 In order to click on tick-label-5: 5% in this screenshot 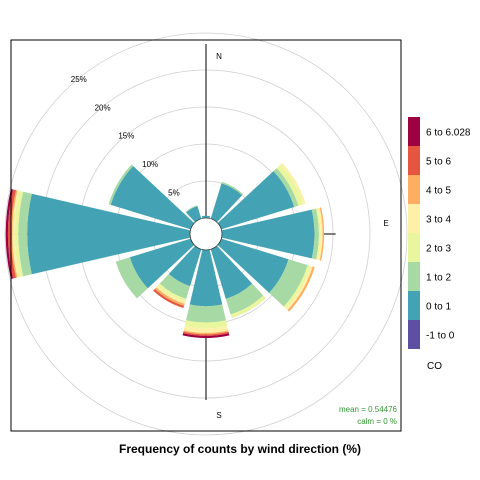, I will do `click(174, 192)`.